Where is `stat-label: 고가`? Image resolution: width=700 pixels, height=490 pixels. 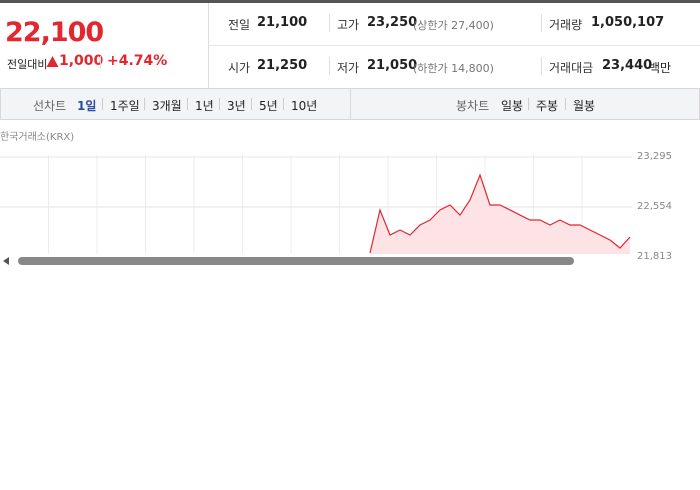 stat-label: 고가 is located at coordinates (348, 25).